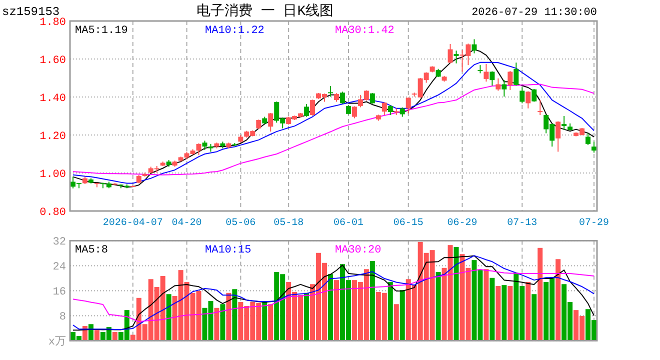 The height and width of the screenshot is (360, 660). What do you see at coordinates (234, 31) in the screenshot?
I see `text: MA10:1.22` at bounding box center [234, 31].